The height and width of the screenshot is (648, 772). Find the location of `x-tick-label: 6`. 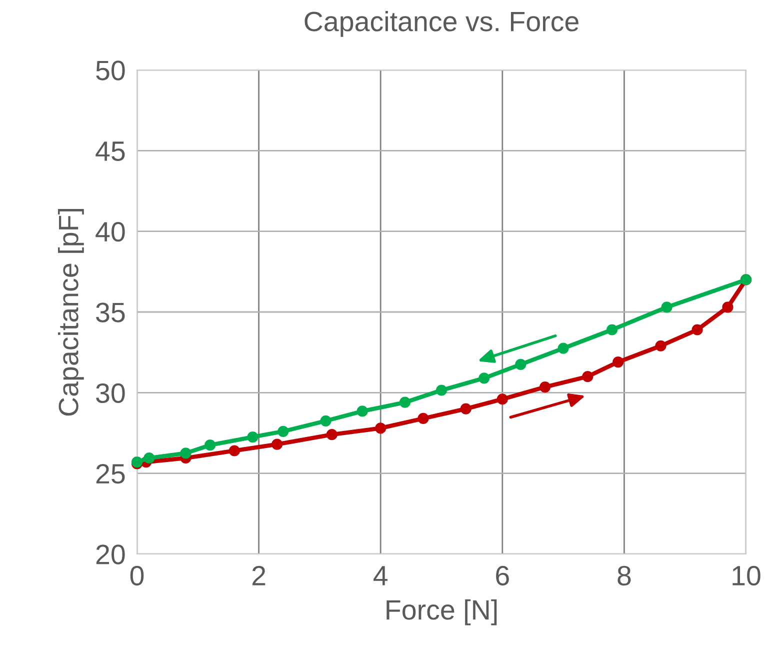

x-tick-label: 6 is located at coordinates (502, 576).